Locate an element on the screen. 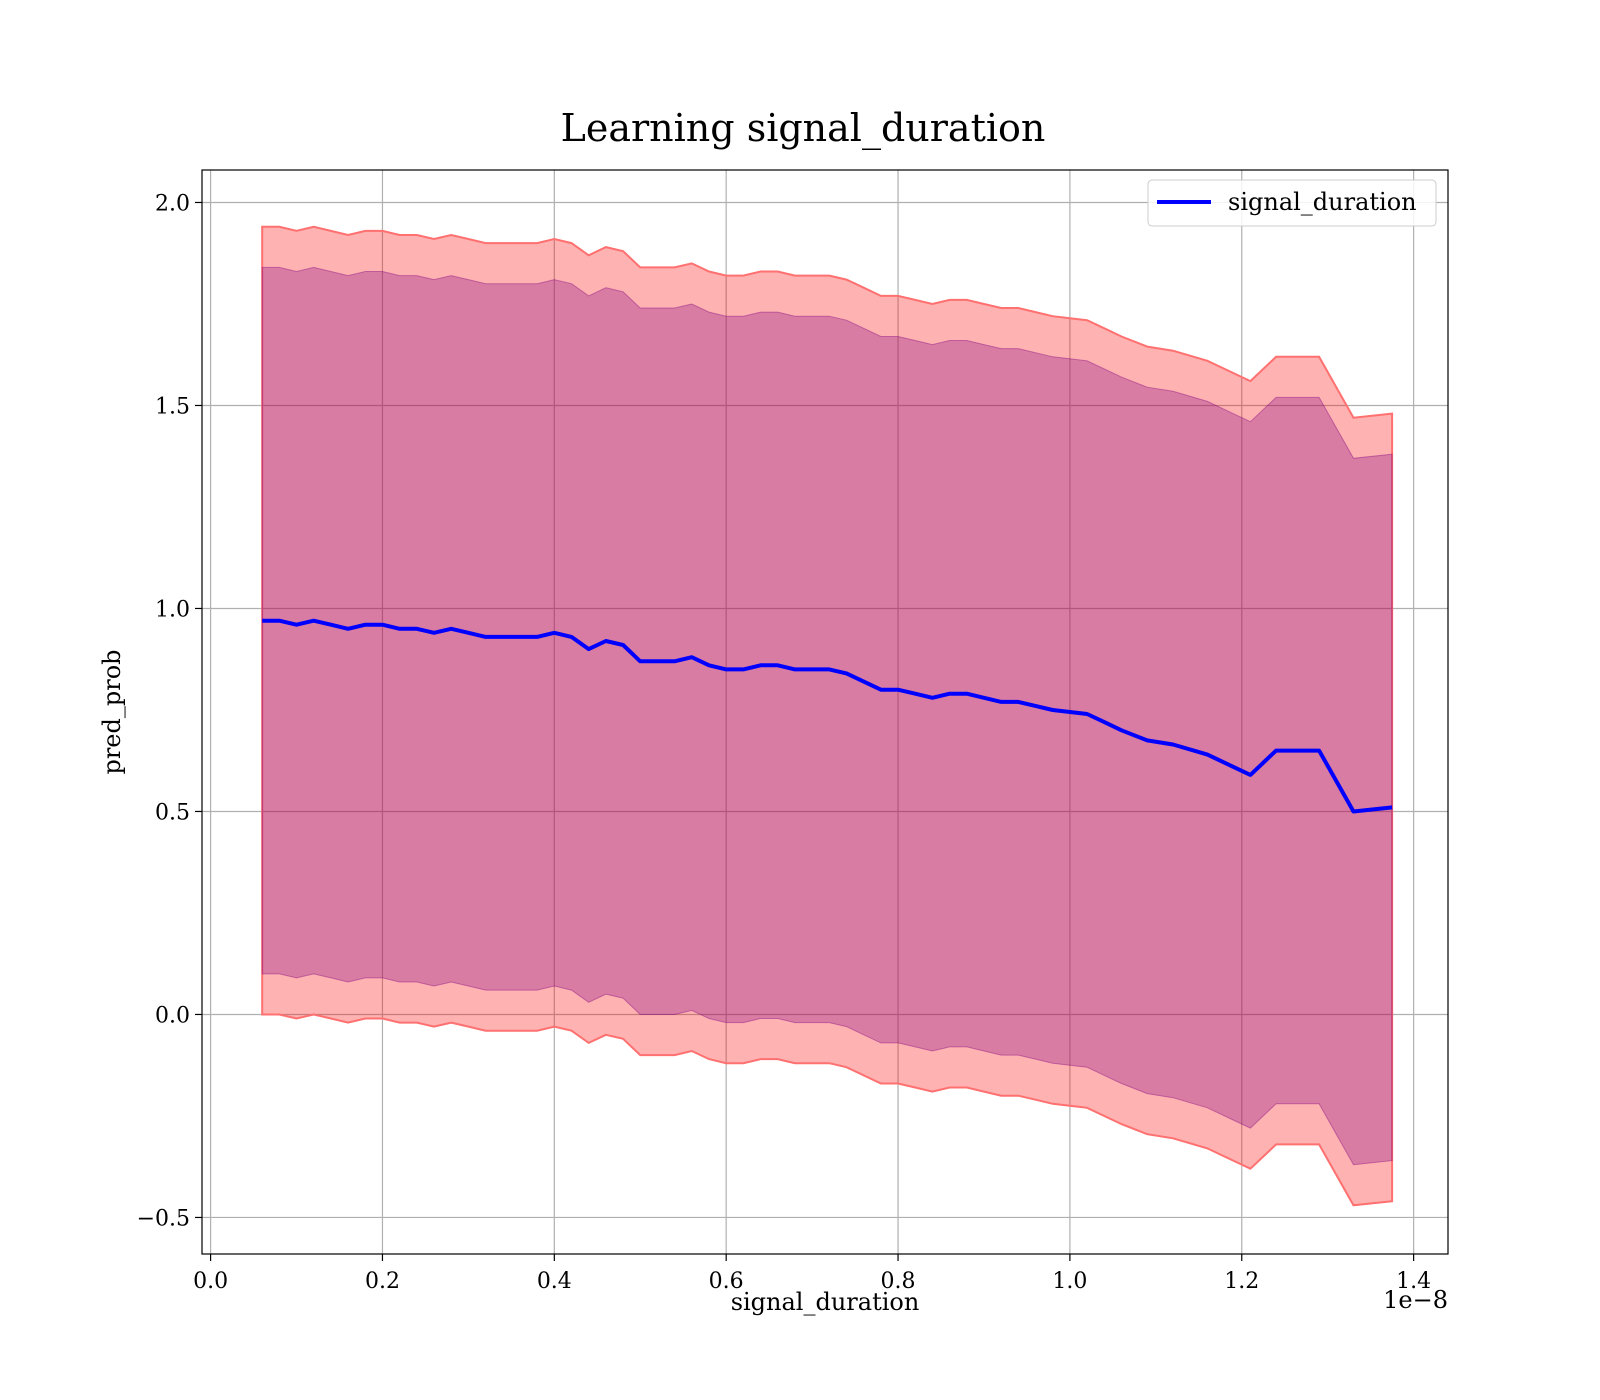 Image resolution: width=1600 pixels, height=1400 pixels. y-axis-label: pred_prob is located at coordinates (112, 711).